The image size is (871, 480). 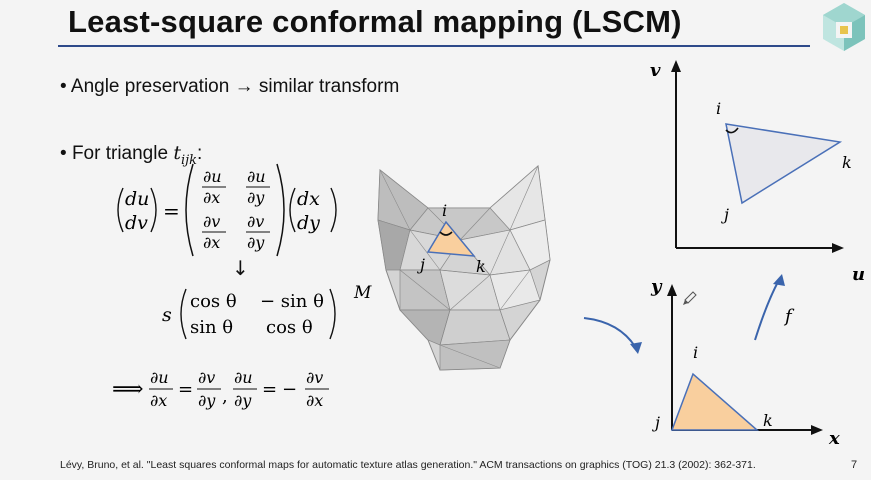 What do you see at coordinates (784, 164) in the screenshot?
I see `uv-triangle` at bounding box center [784, 164].